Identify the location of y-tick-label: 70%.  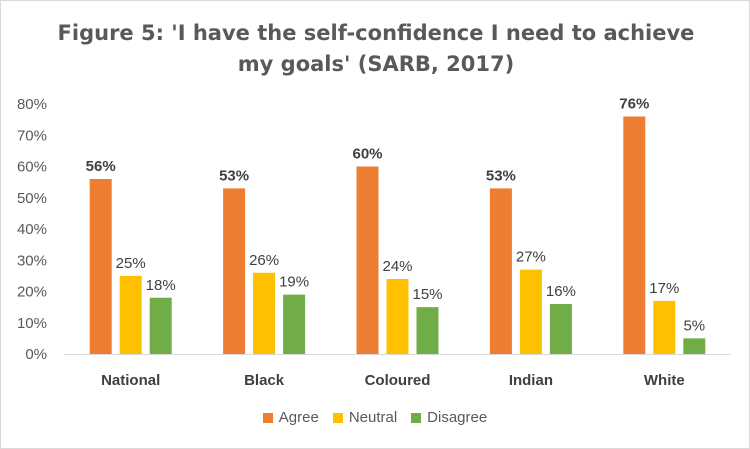
(32, 135).